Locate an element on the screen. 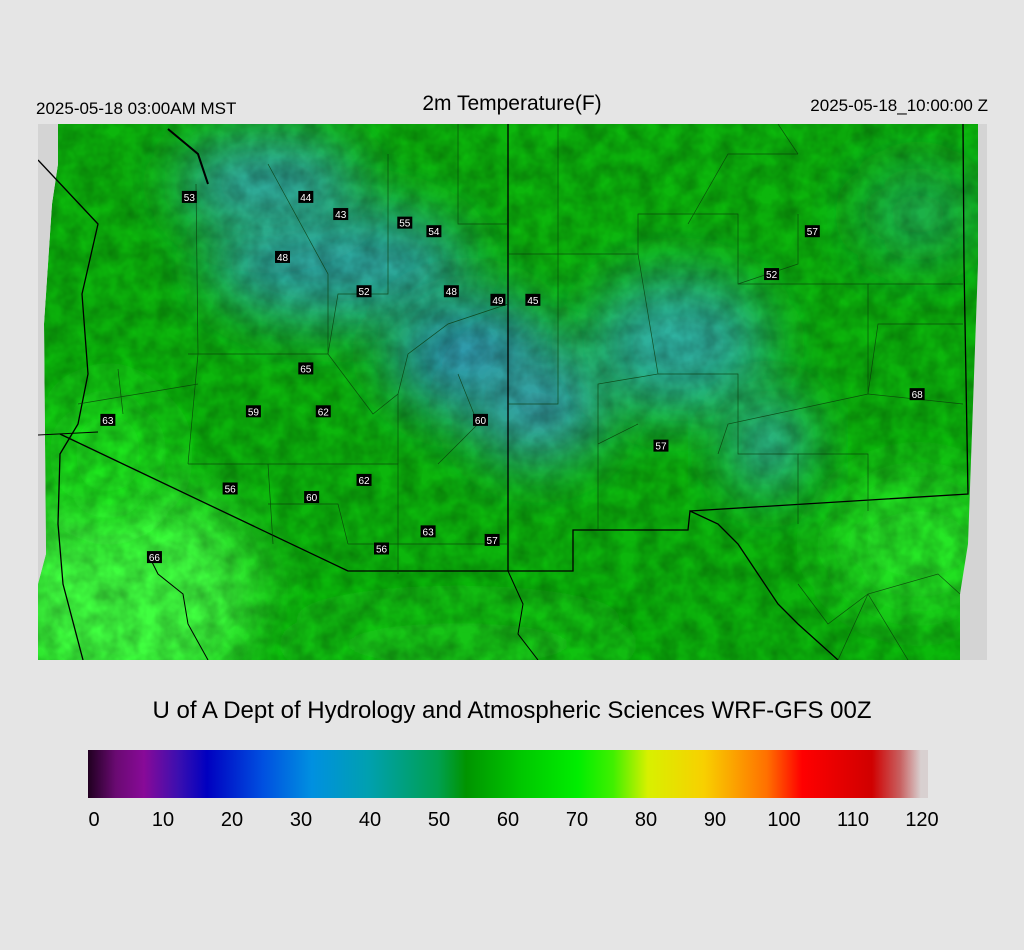  station-temperature-value: 55 is located at coordinates (405, 224).